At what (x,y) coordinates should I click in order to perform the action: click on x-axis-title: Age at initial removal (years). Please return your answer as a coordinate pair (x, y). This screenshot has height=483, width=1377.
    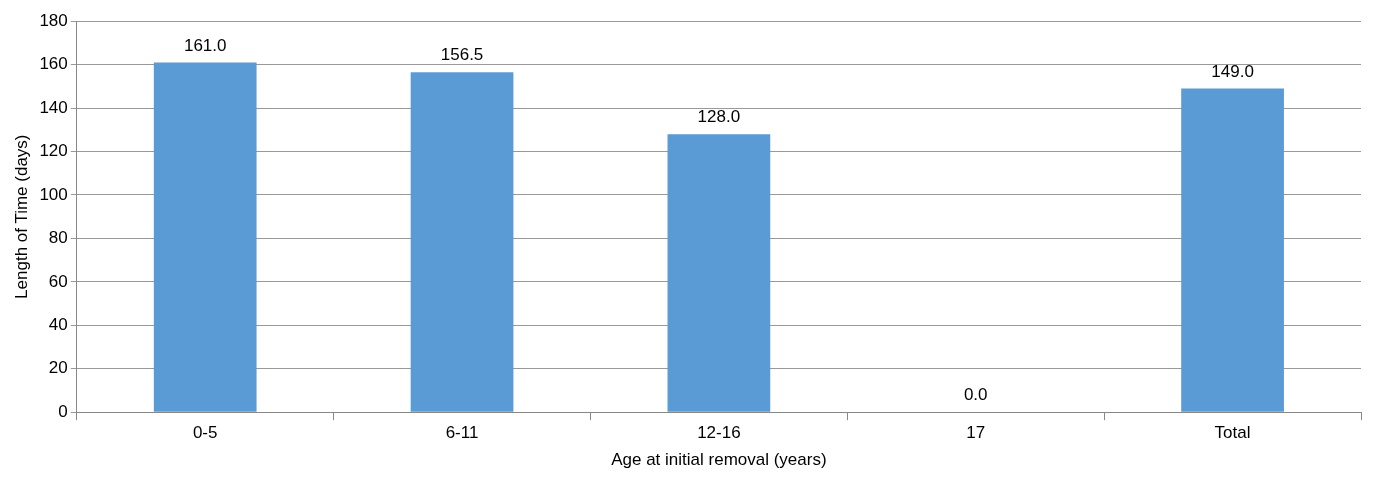
    Looking at the image, I should click on (719, 460).